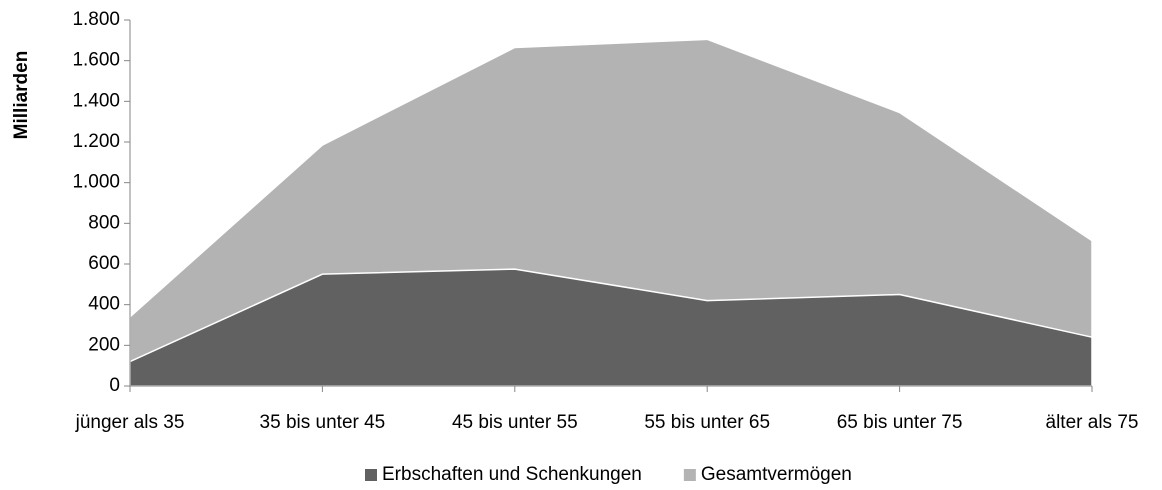 The image size is (1162, 490). I want to click on legend-label: Gesamtvermögen, so click(776, 474).